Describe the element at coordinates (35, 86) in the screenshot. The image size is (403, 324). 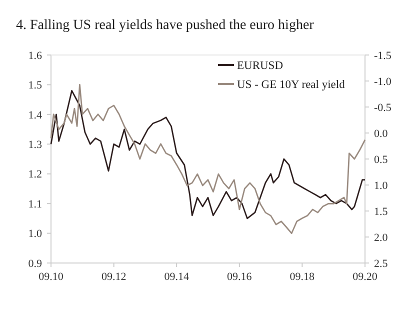
I see `y-tick-label: 1.5` at that location.